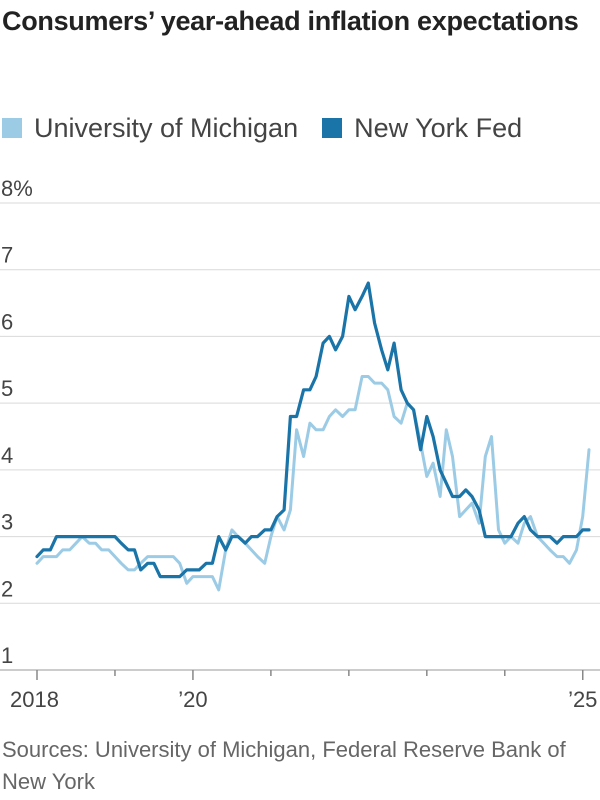  What do you see at coordinates (7, 655) in the screenshot?
I see `y-tick-label-1: 1` at bounding box center [7, 655].